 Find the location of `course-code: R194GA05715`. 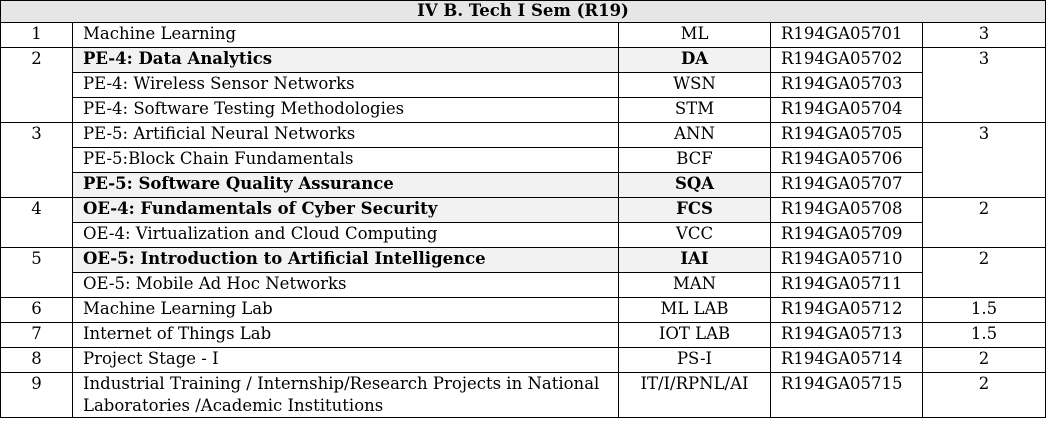

course-code: R194GA05715 is located at coordinates (846, 395).